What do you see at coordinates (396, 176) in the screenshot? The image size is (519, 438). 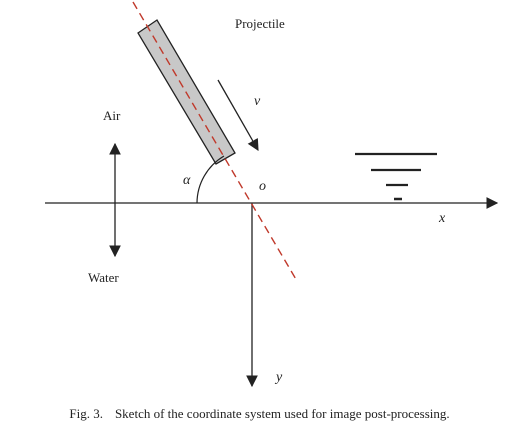 I see `water-surface-symbol` at bounding box center [396, 176].